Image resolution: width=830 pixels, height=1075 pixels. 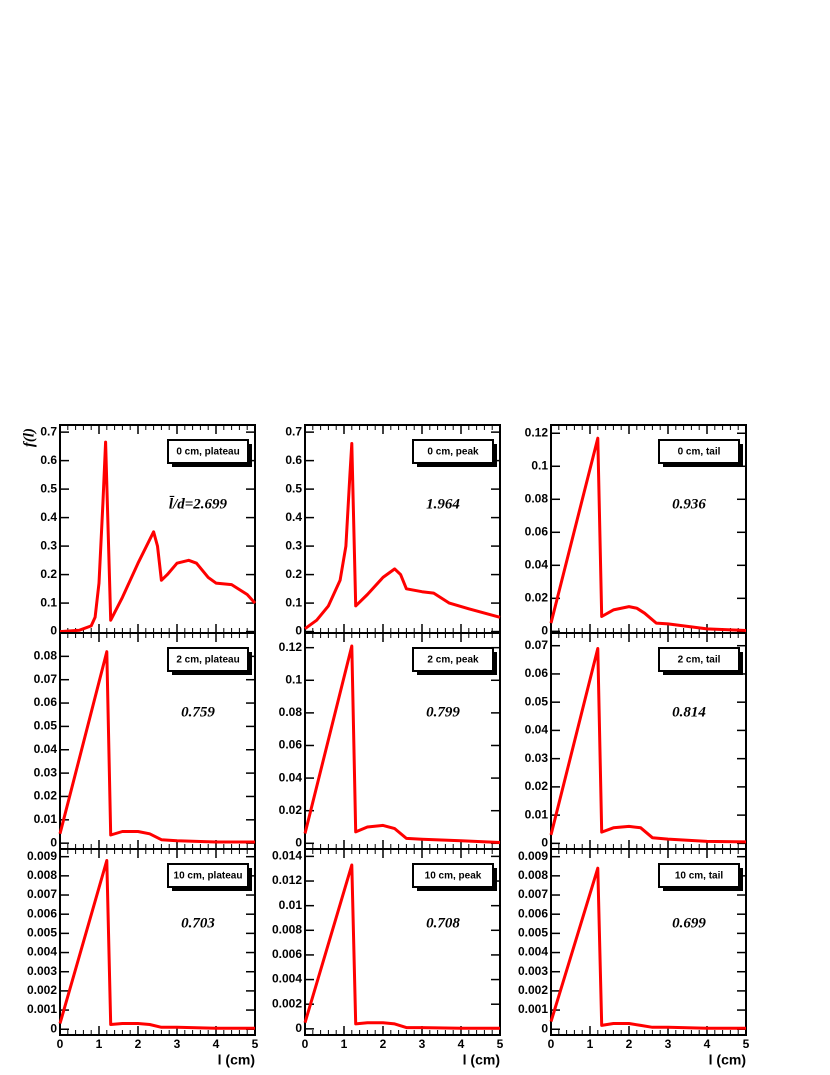 I want to click on panel-label: 0 cm, plateau, so click(x=207, y=452).